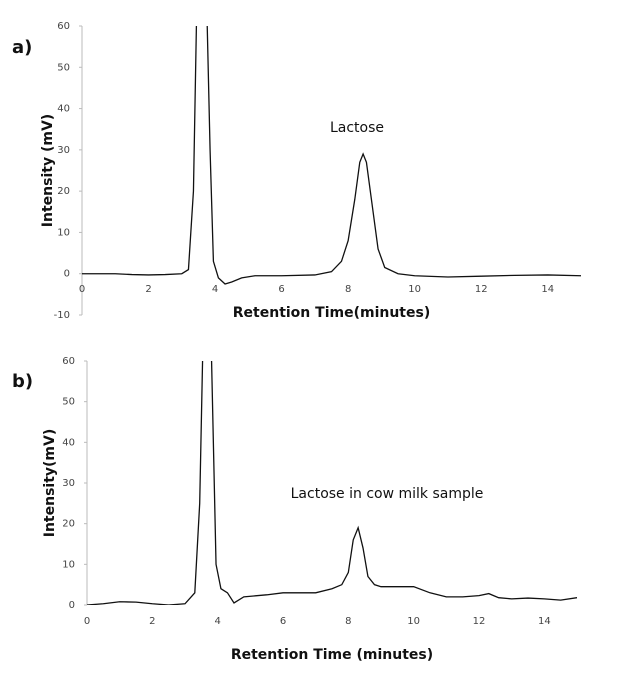 The image size is (620, 676). Describe the element at coordinates (332, 655) in the screenshot. I see `x-axis-title: Retention Time (minutes)` at that location.